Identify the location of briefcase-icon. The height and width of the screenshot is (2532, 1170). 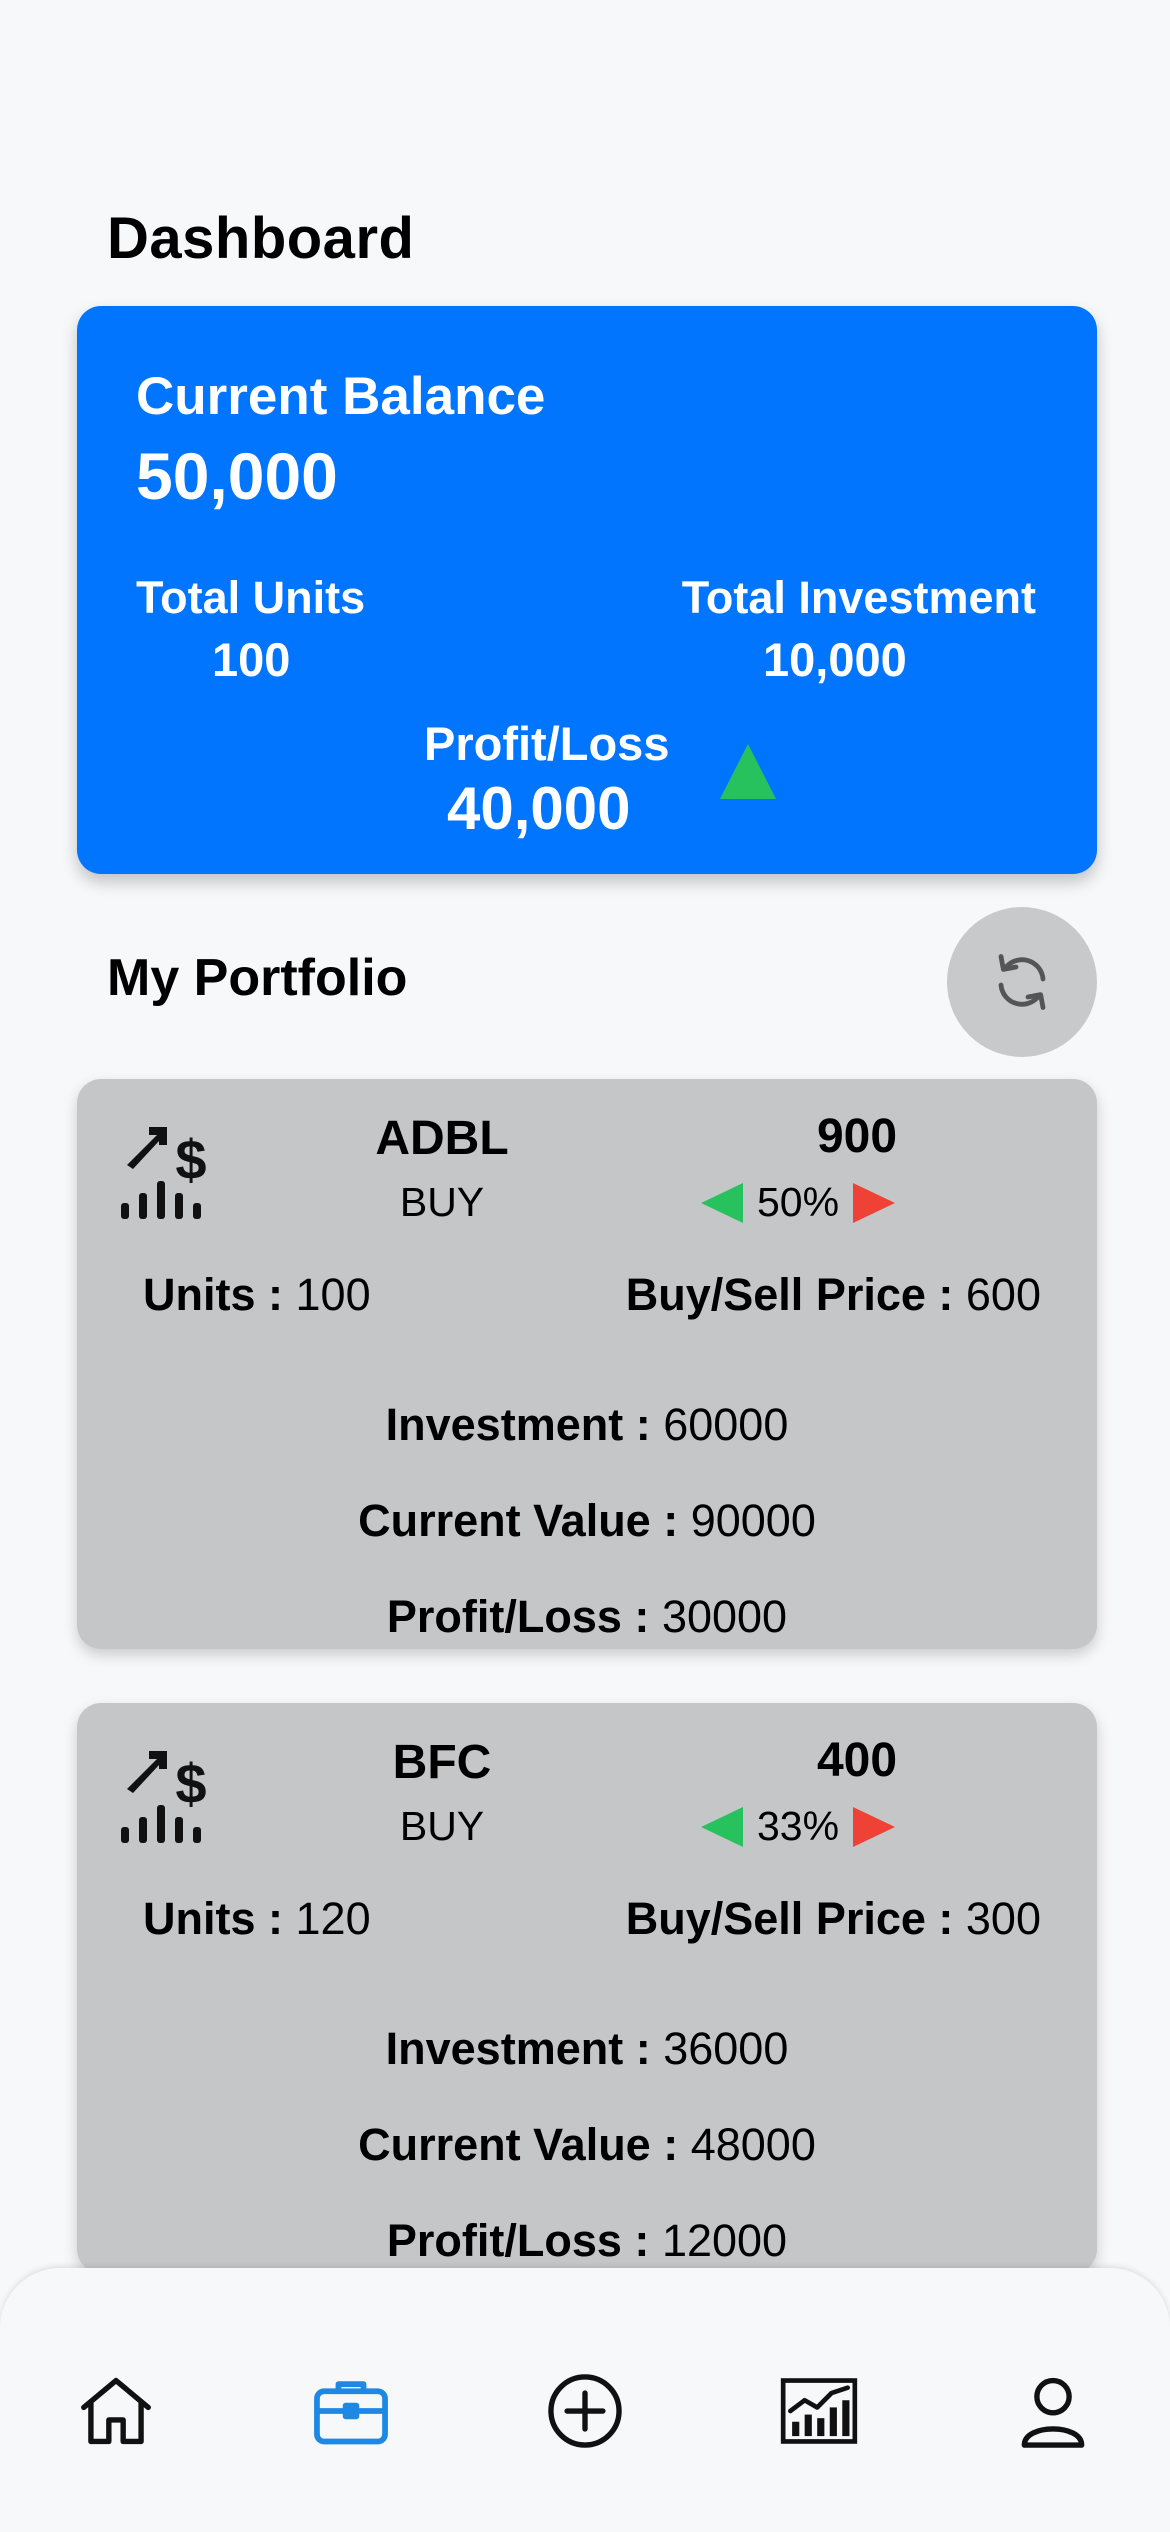
(351, 2413).